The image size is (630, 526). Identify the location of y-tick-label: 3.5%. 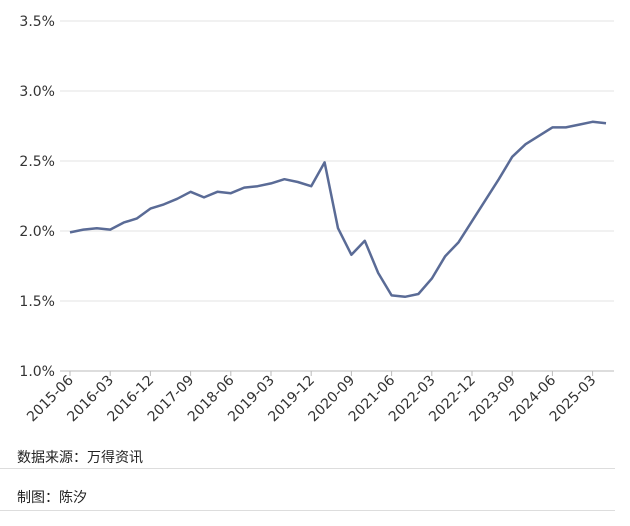
(37, 22).